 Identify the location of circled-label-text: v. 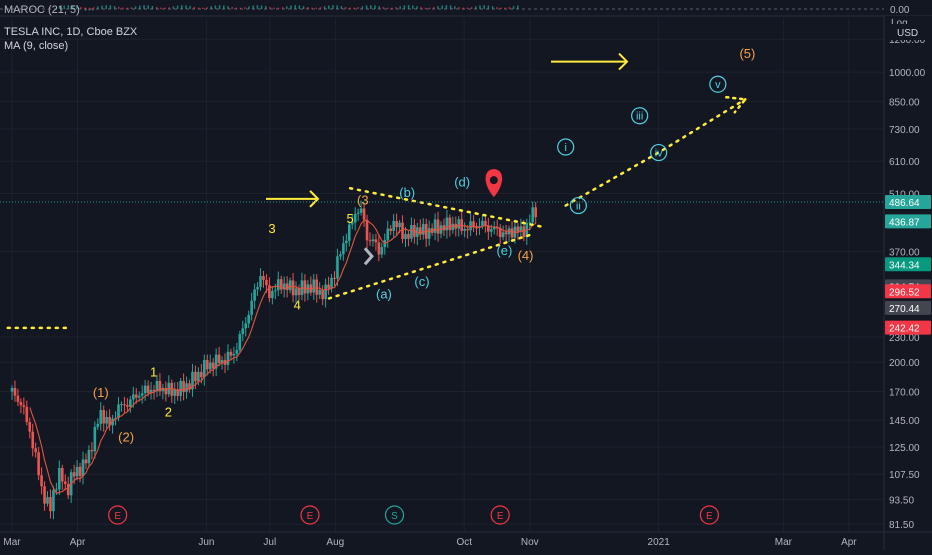
(718, 85).